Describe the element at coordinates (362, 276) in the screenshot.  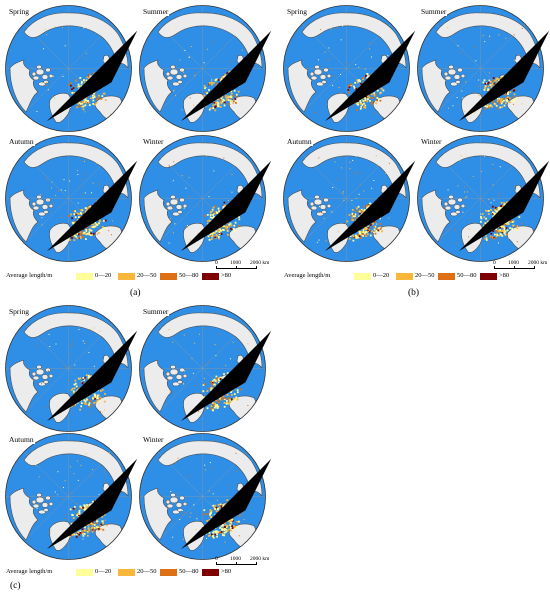
I see `legend-swatch` at that location.